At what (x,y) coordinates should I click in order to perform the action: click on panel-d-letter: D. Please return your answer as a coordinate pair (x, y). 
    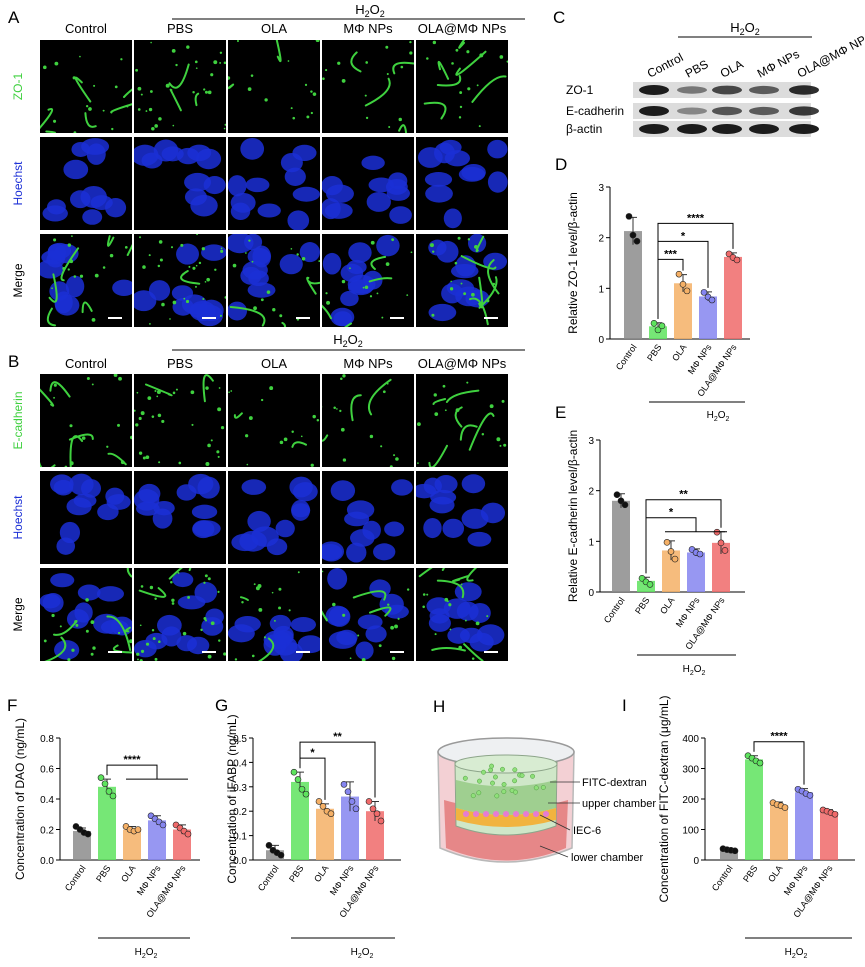
    Looking at the image, I should click on (561, 164).